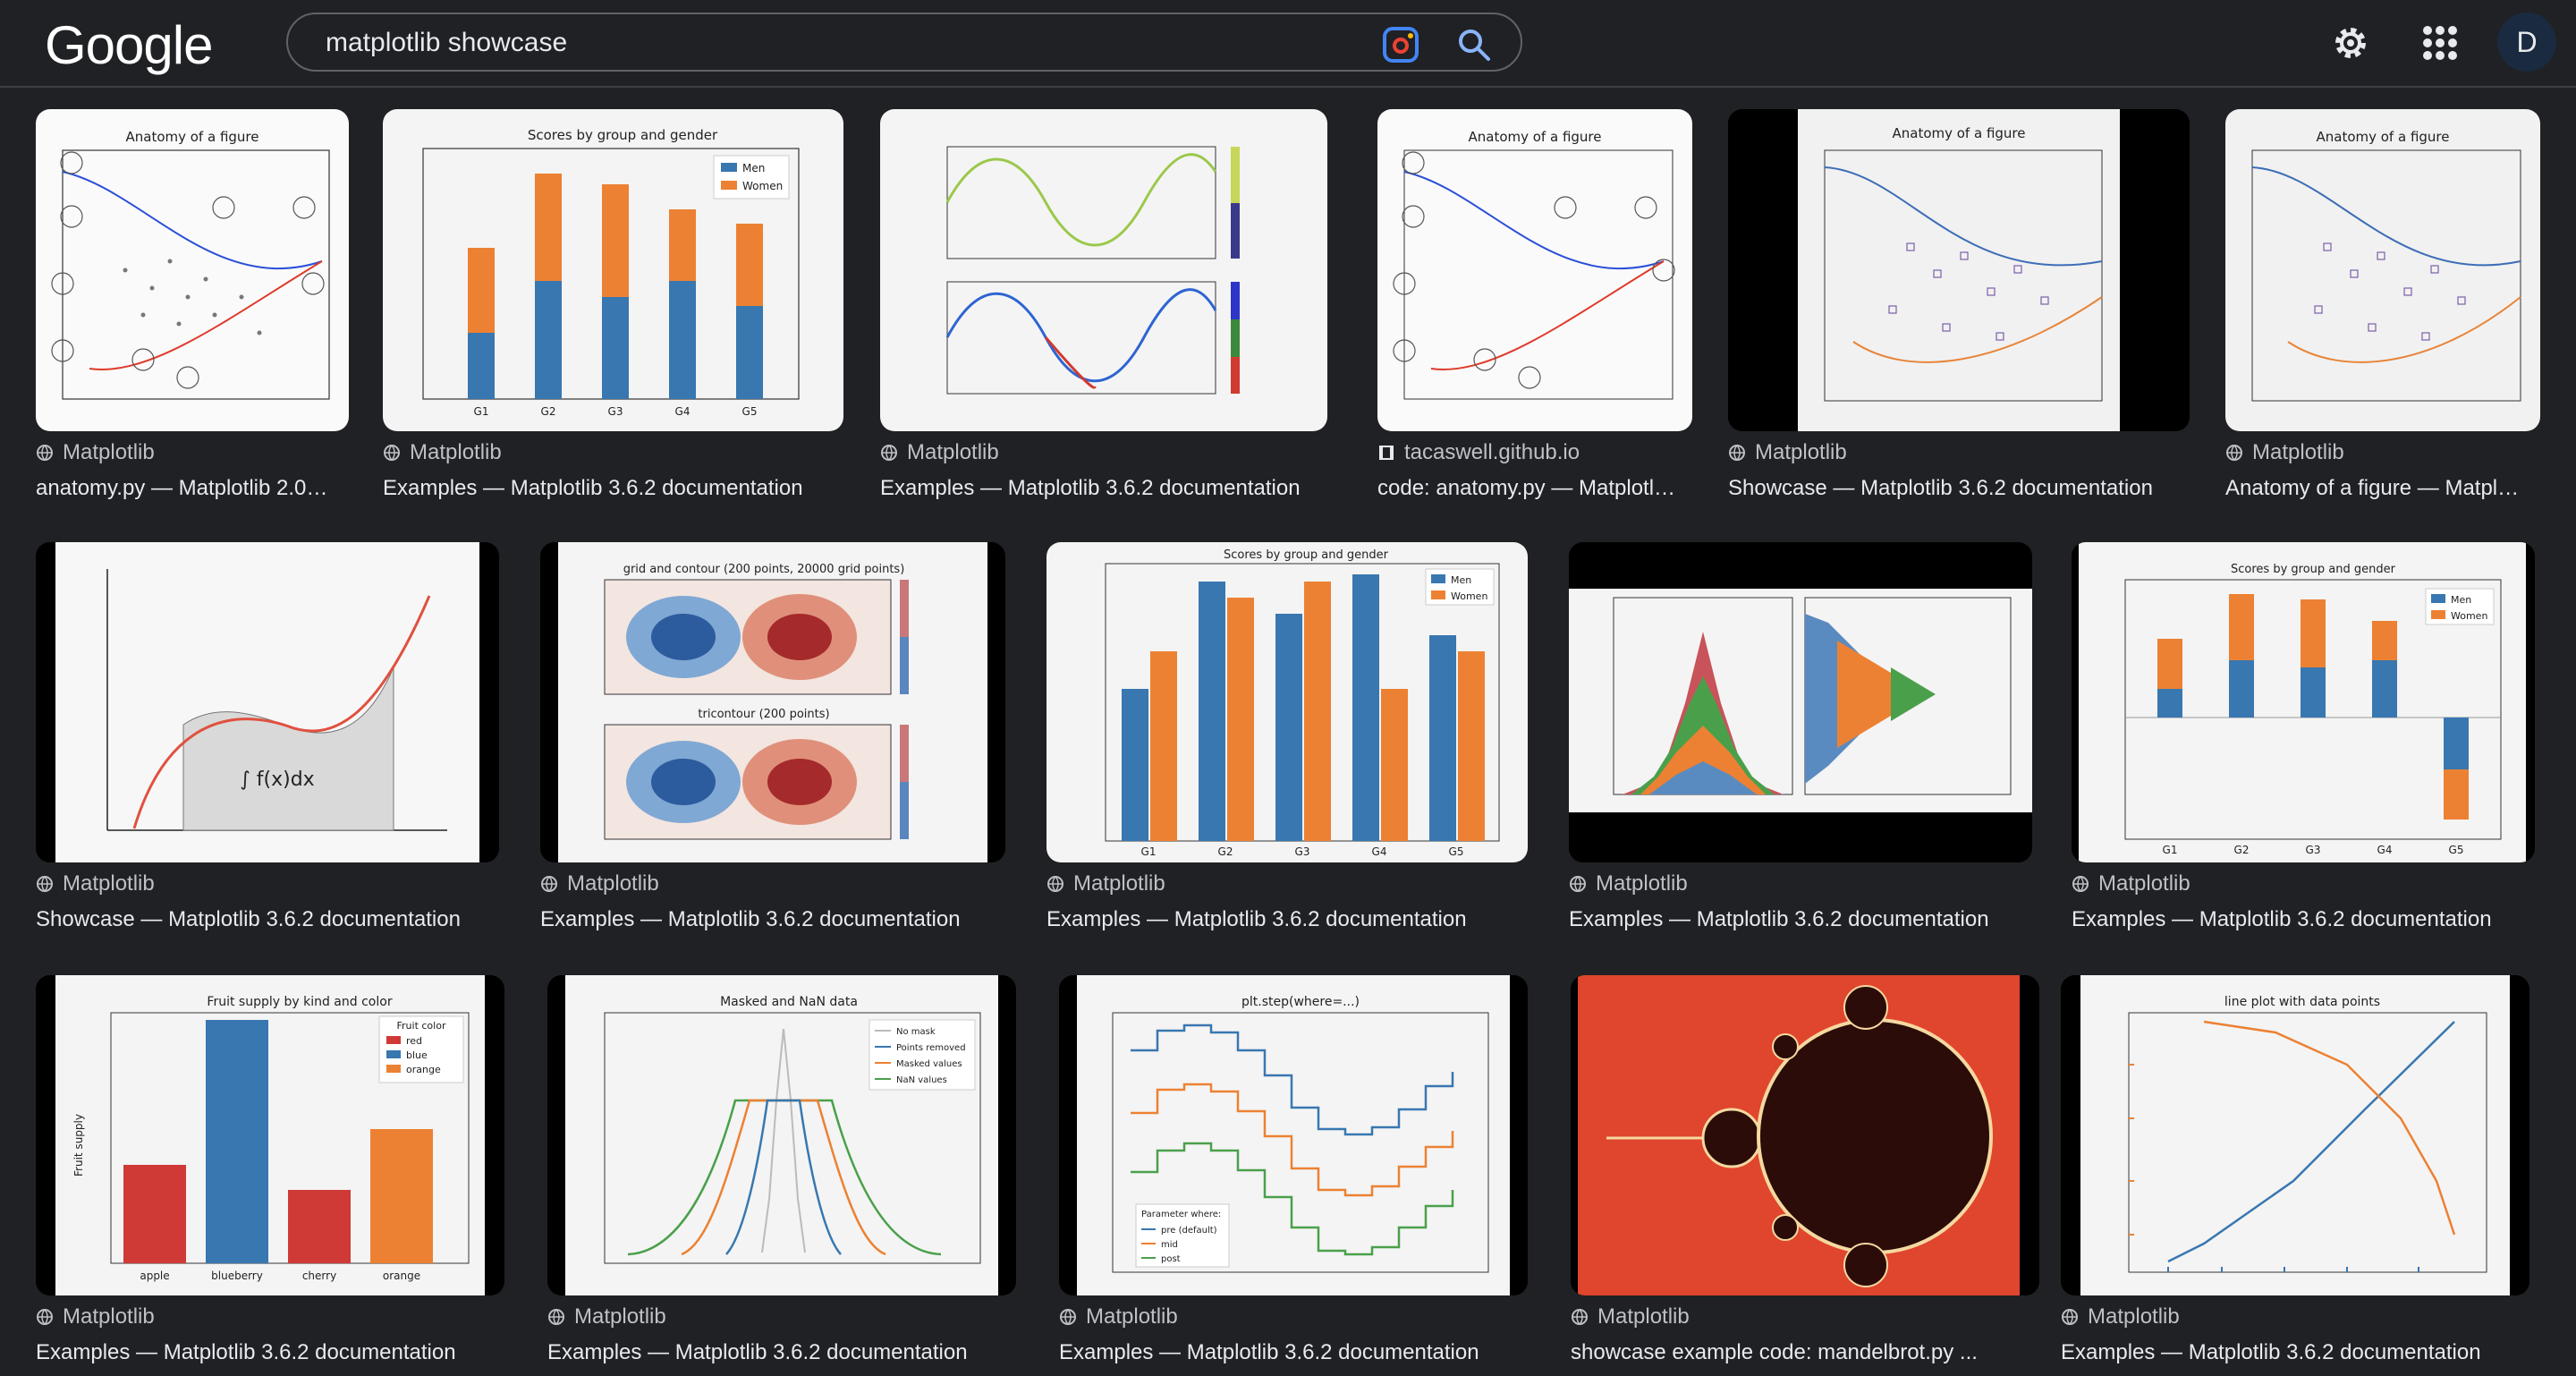  I want to click on search-icon, so click(1474, 44).